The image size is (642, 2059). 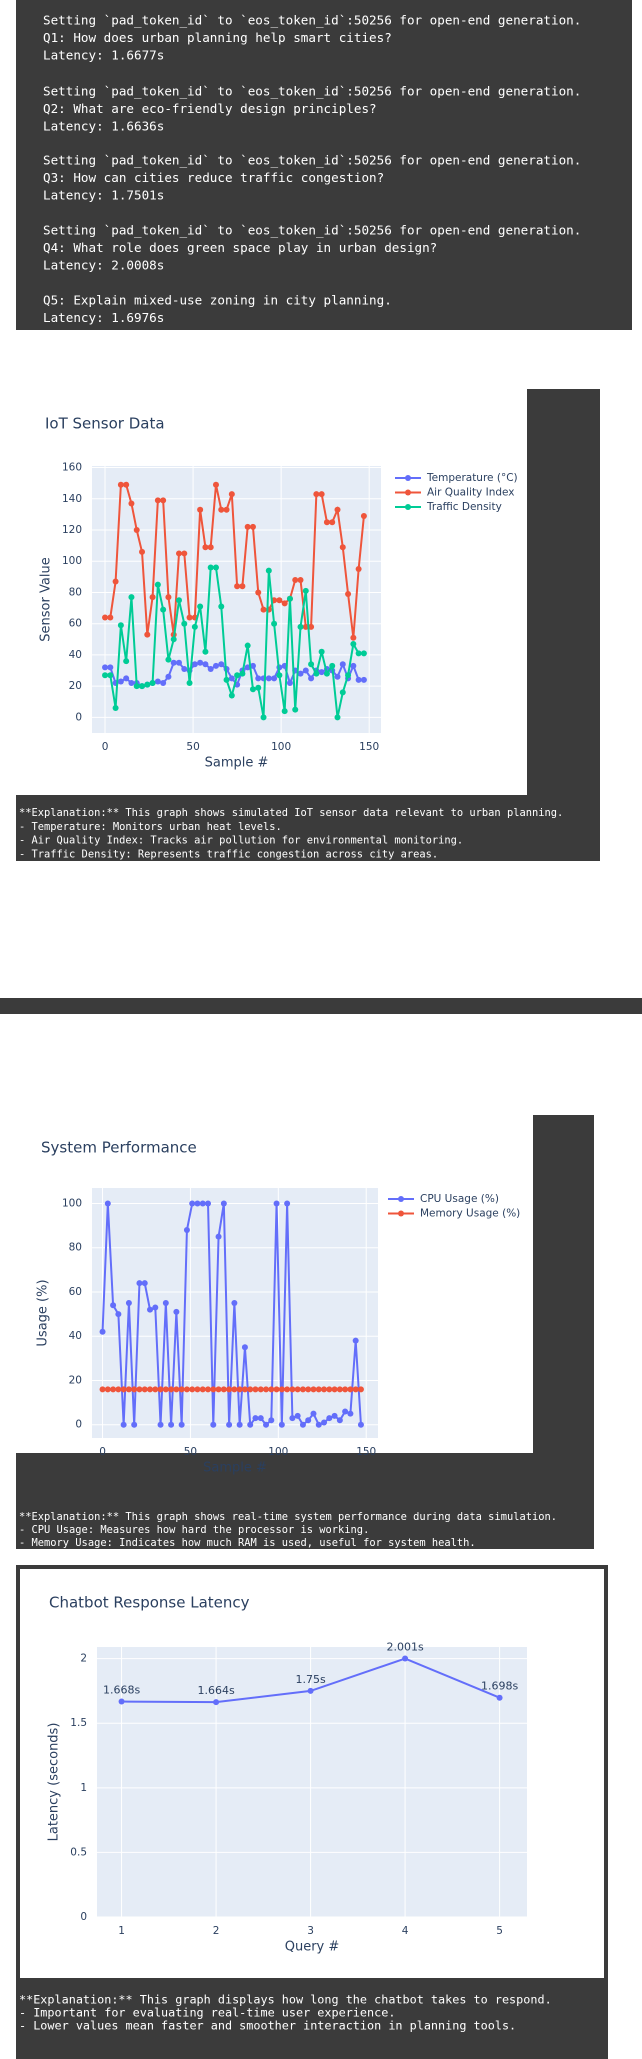 What do you see at coordinates (121, 1690) in the screenshot?
I see `data-label: 1.668s` at bounding box center [121, 1690].